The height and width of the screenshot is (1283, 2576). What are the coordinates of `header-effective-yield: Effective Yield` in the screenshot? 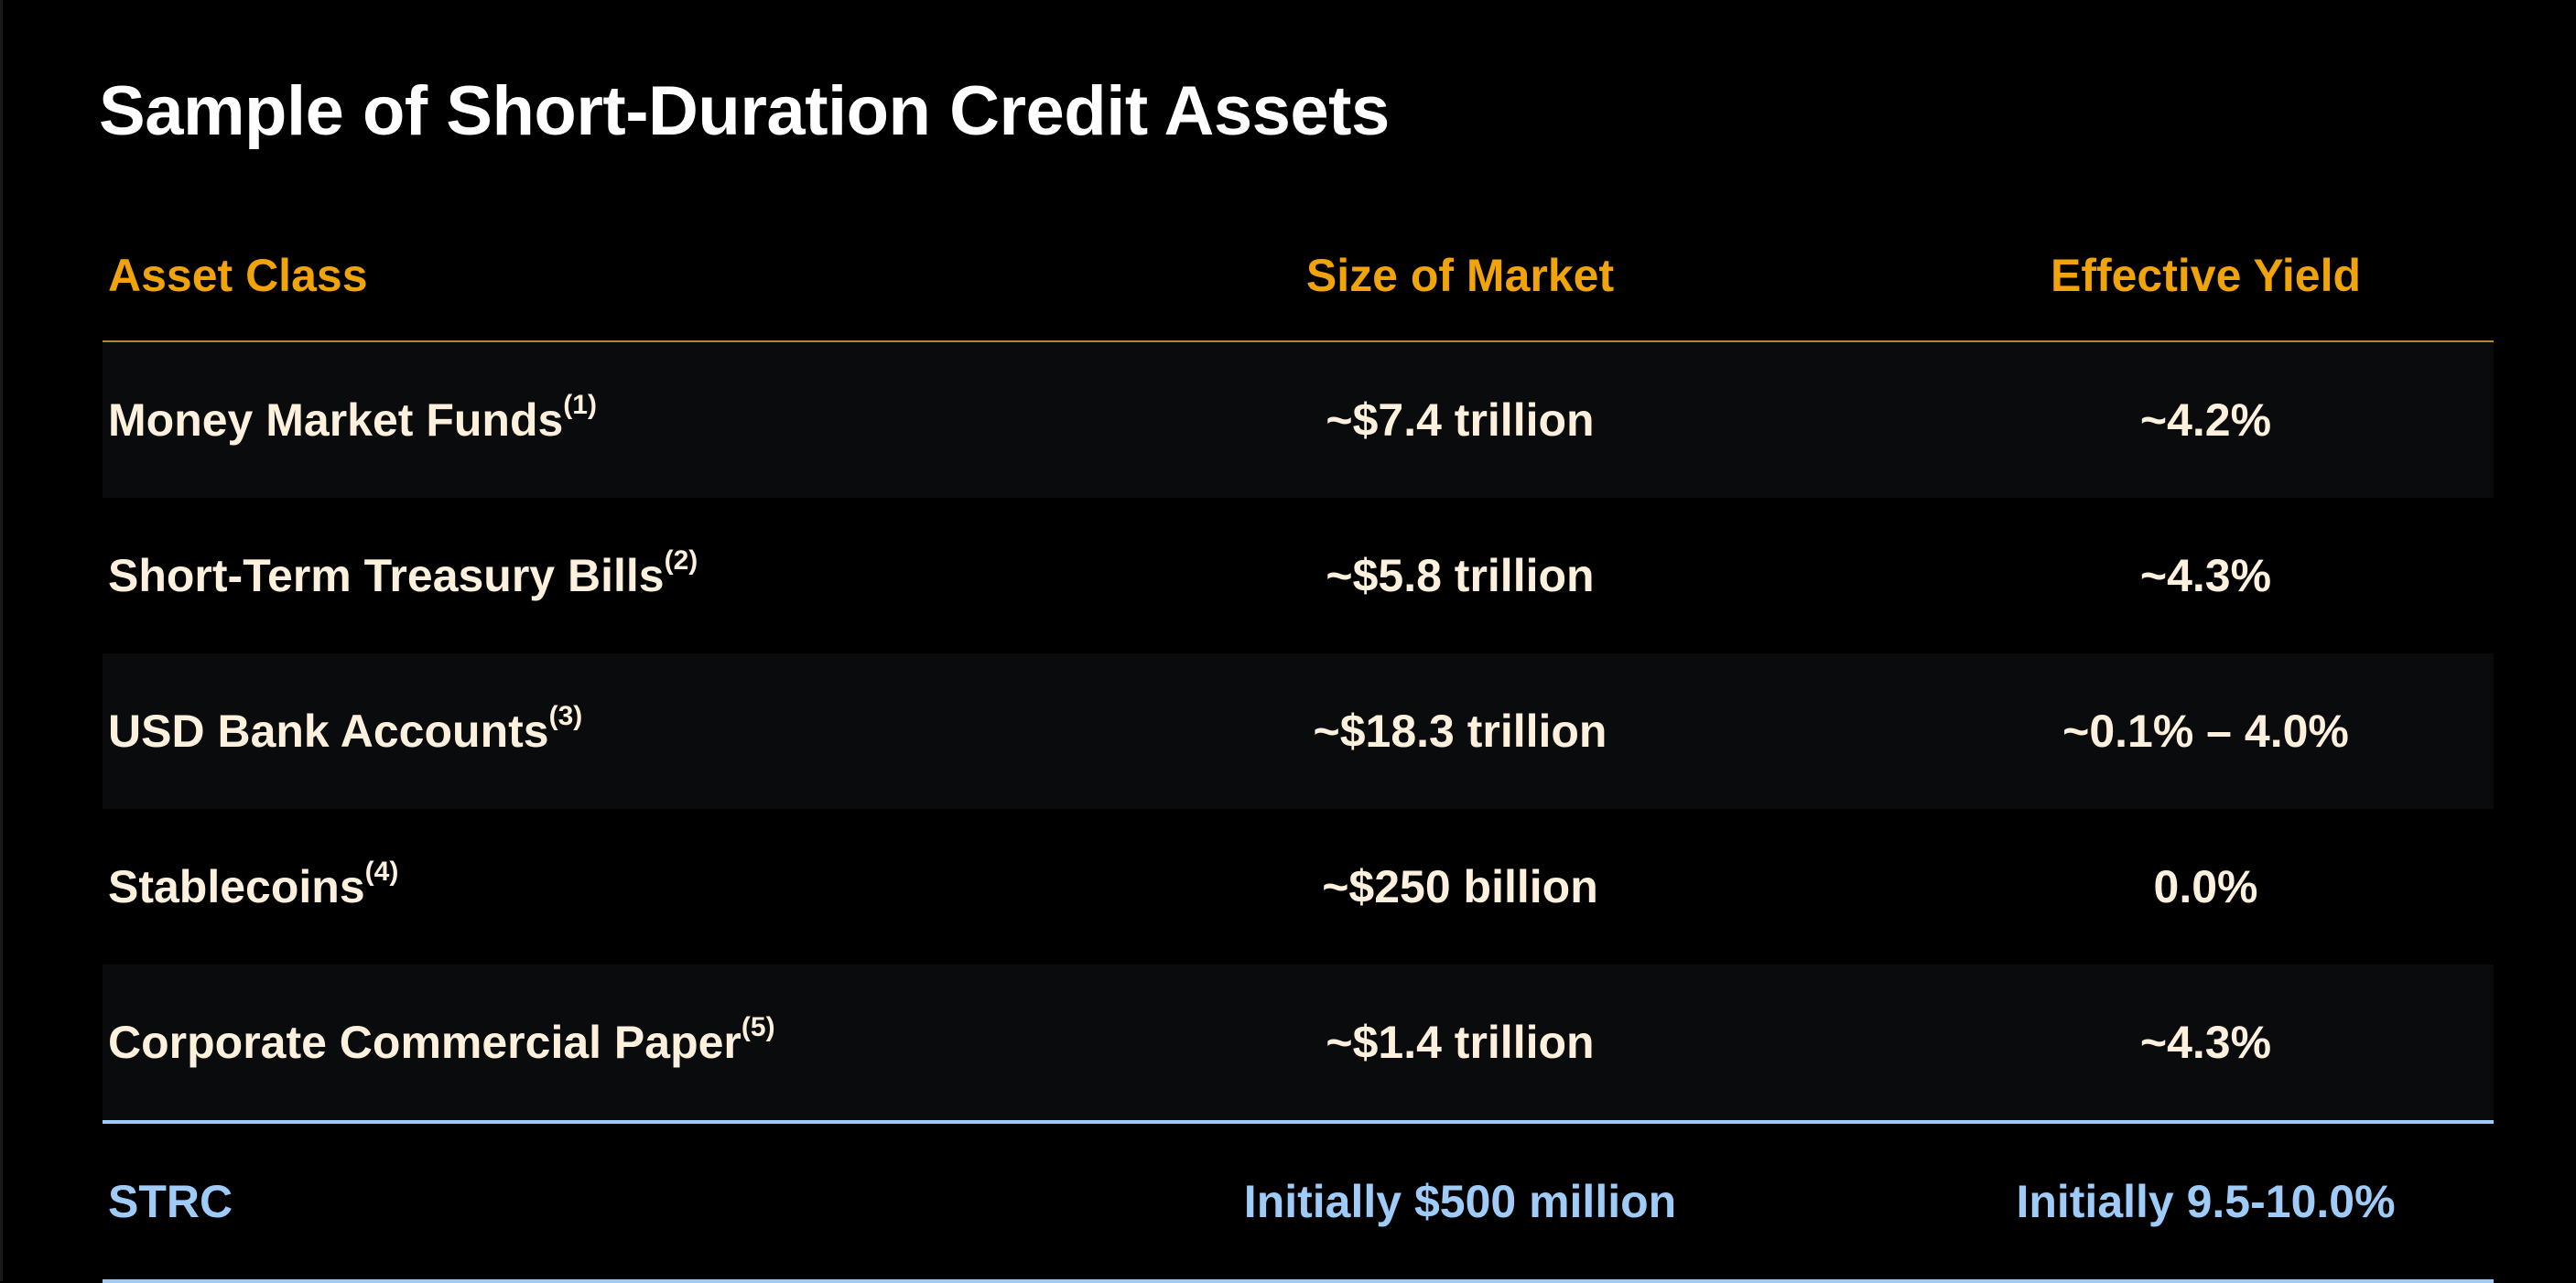 It's located at (2206, 276).